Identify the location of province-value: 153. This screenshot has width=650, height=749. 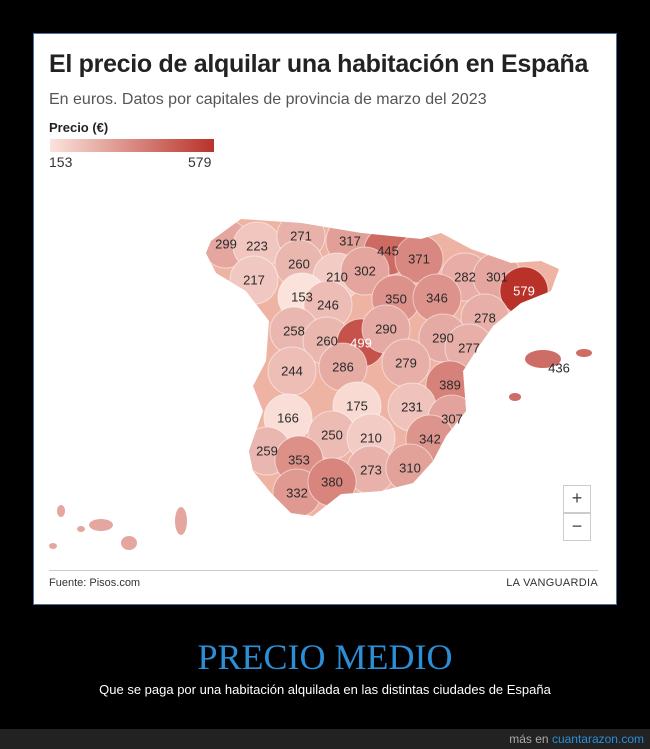
(302, 297).